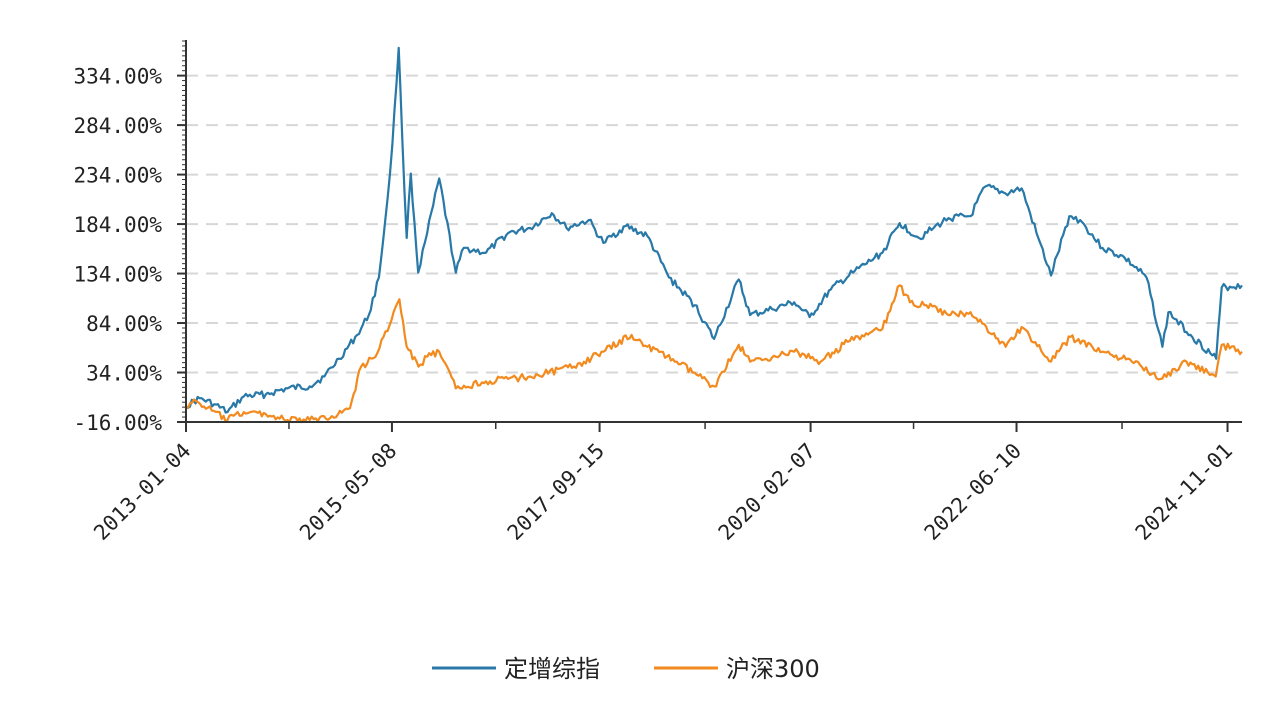 The width and height of the screenshot is (1280, 720). I want to click on y-tick-label: 34.00%, so click(124, 374).